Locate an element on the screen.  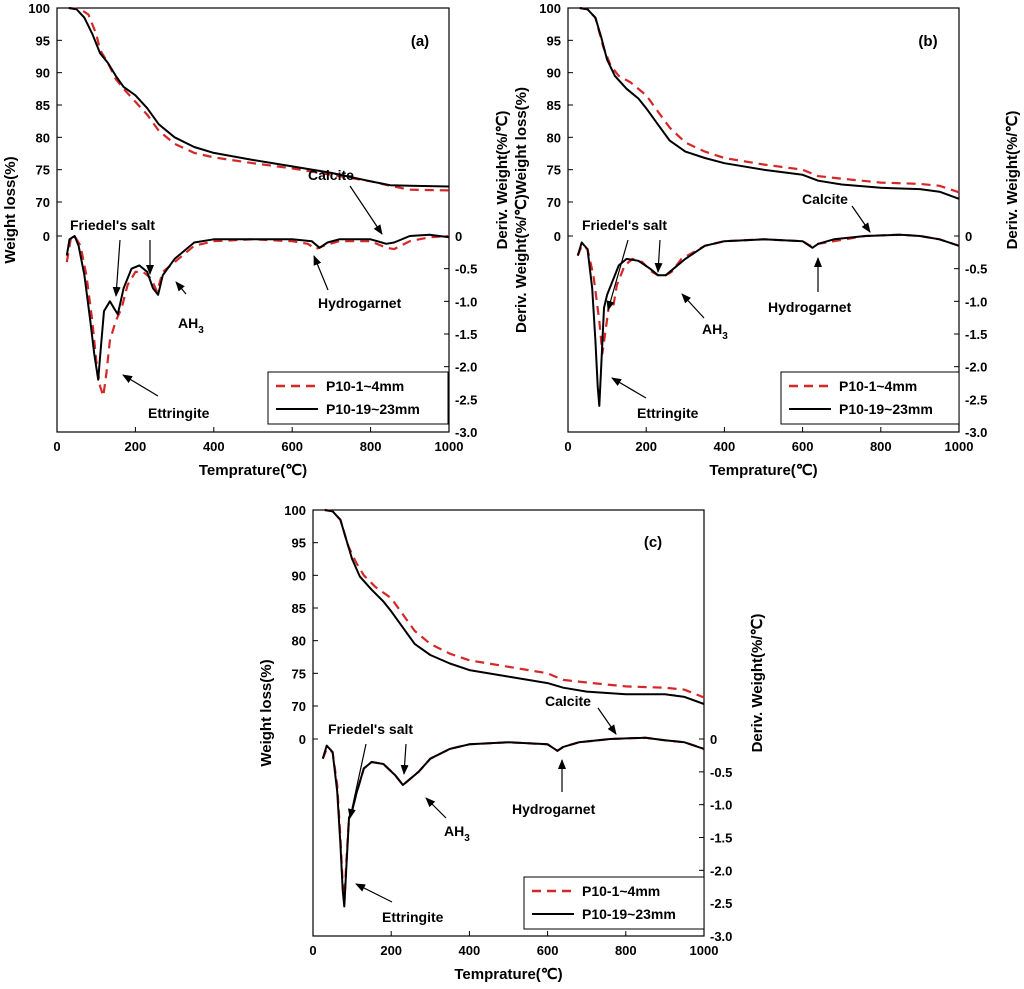
y-axis-label-left: Weight loss(%) is located at coordinates (266, 712).